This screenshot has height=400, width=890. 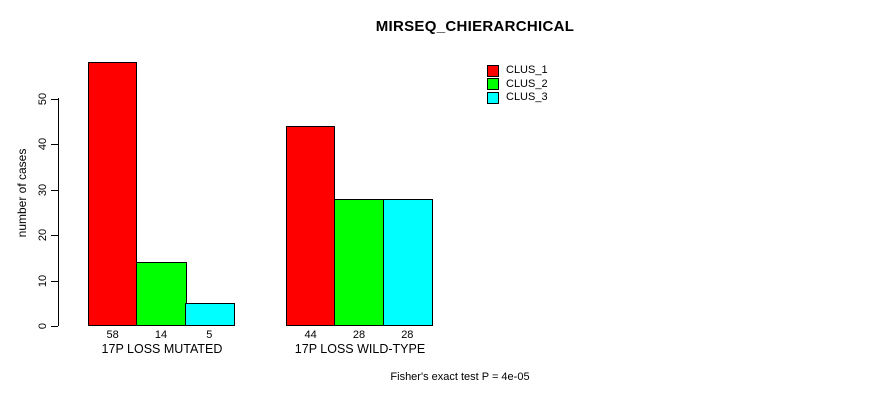 What do you see at coordinates (161, 335) in the screenshot?
I see `bar-value-label: 14` at bounding box center [161, 335].